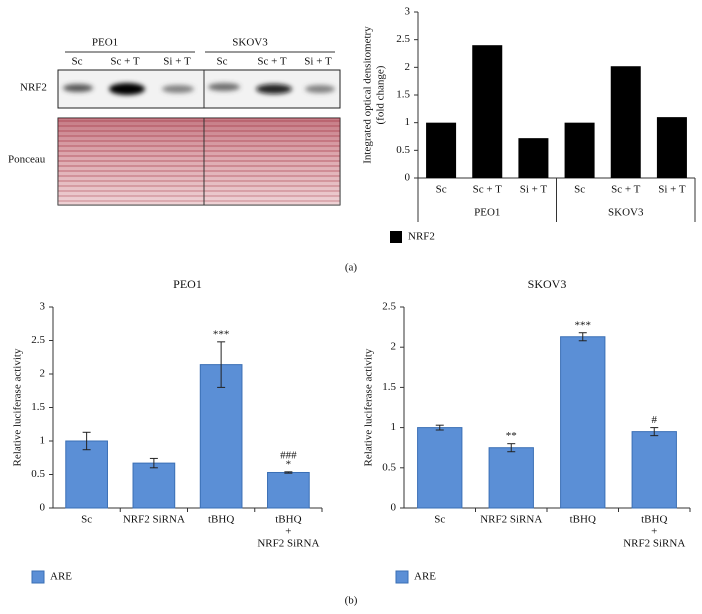 This screenshot has width=702, height=614. Describe the element at coordinates (547, 284) in the screenshot. I see `chart-title: SKOV3` at that location.